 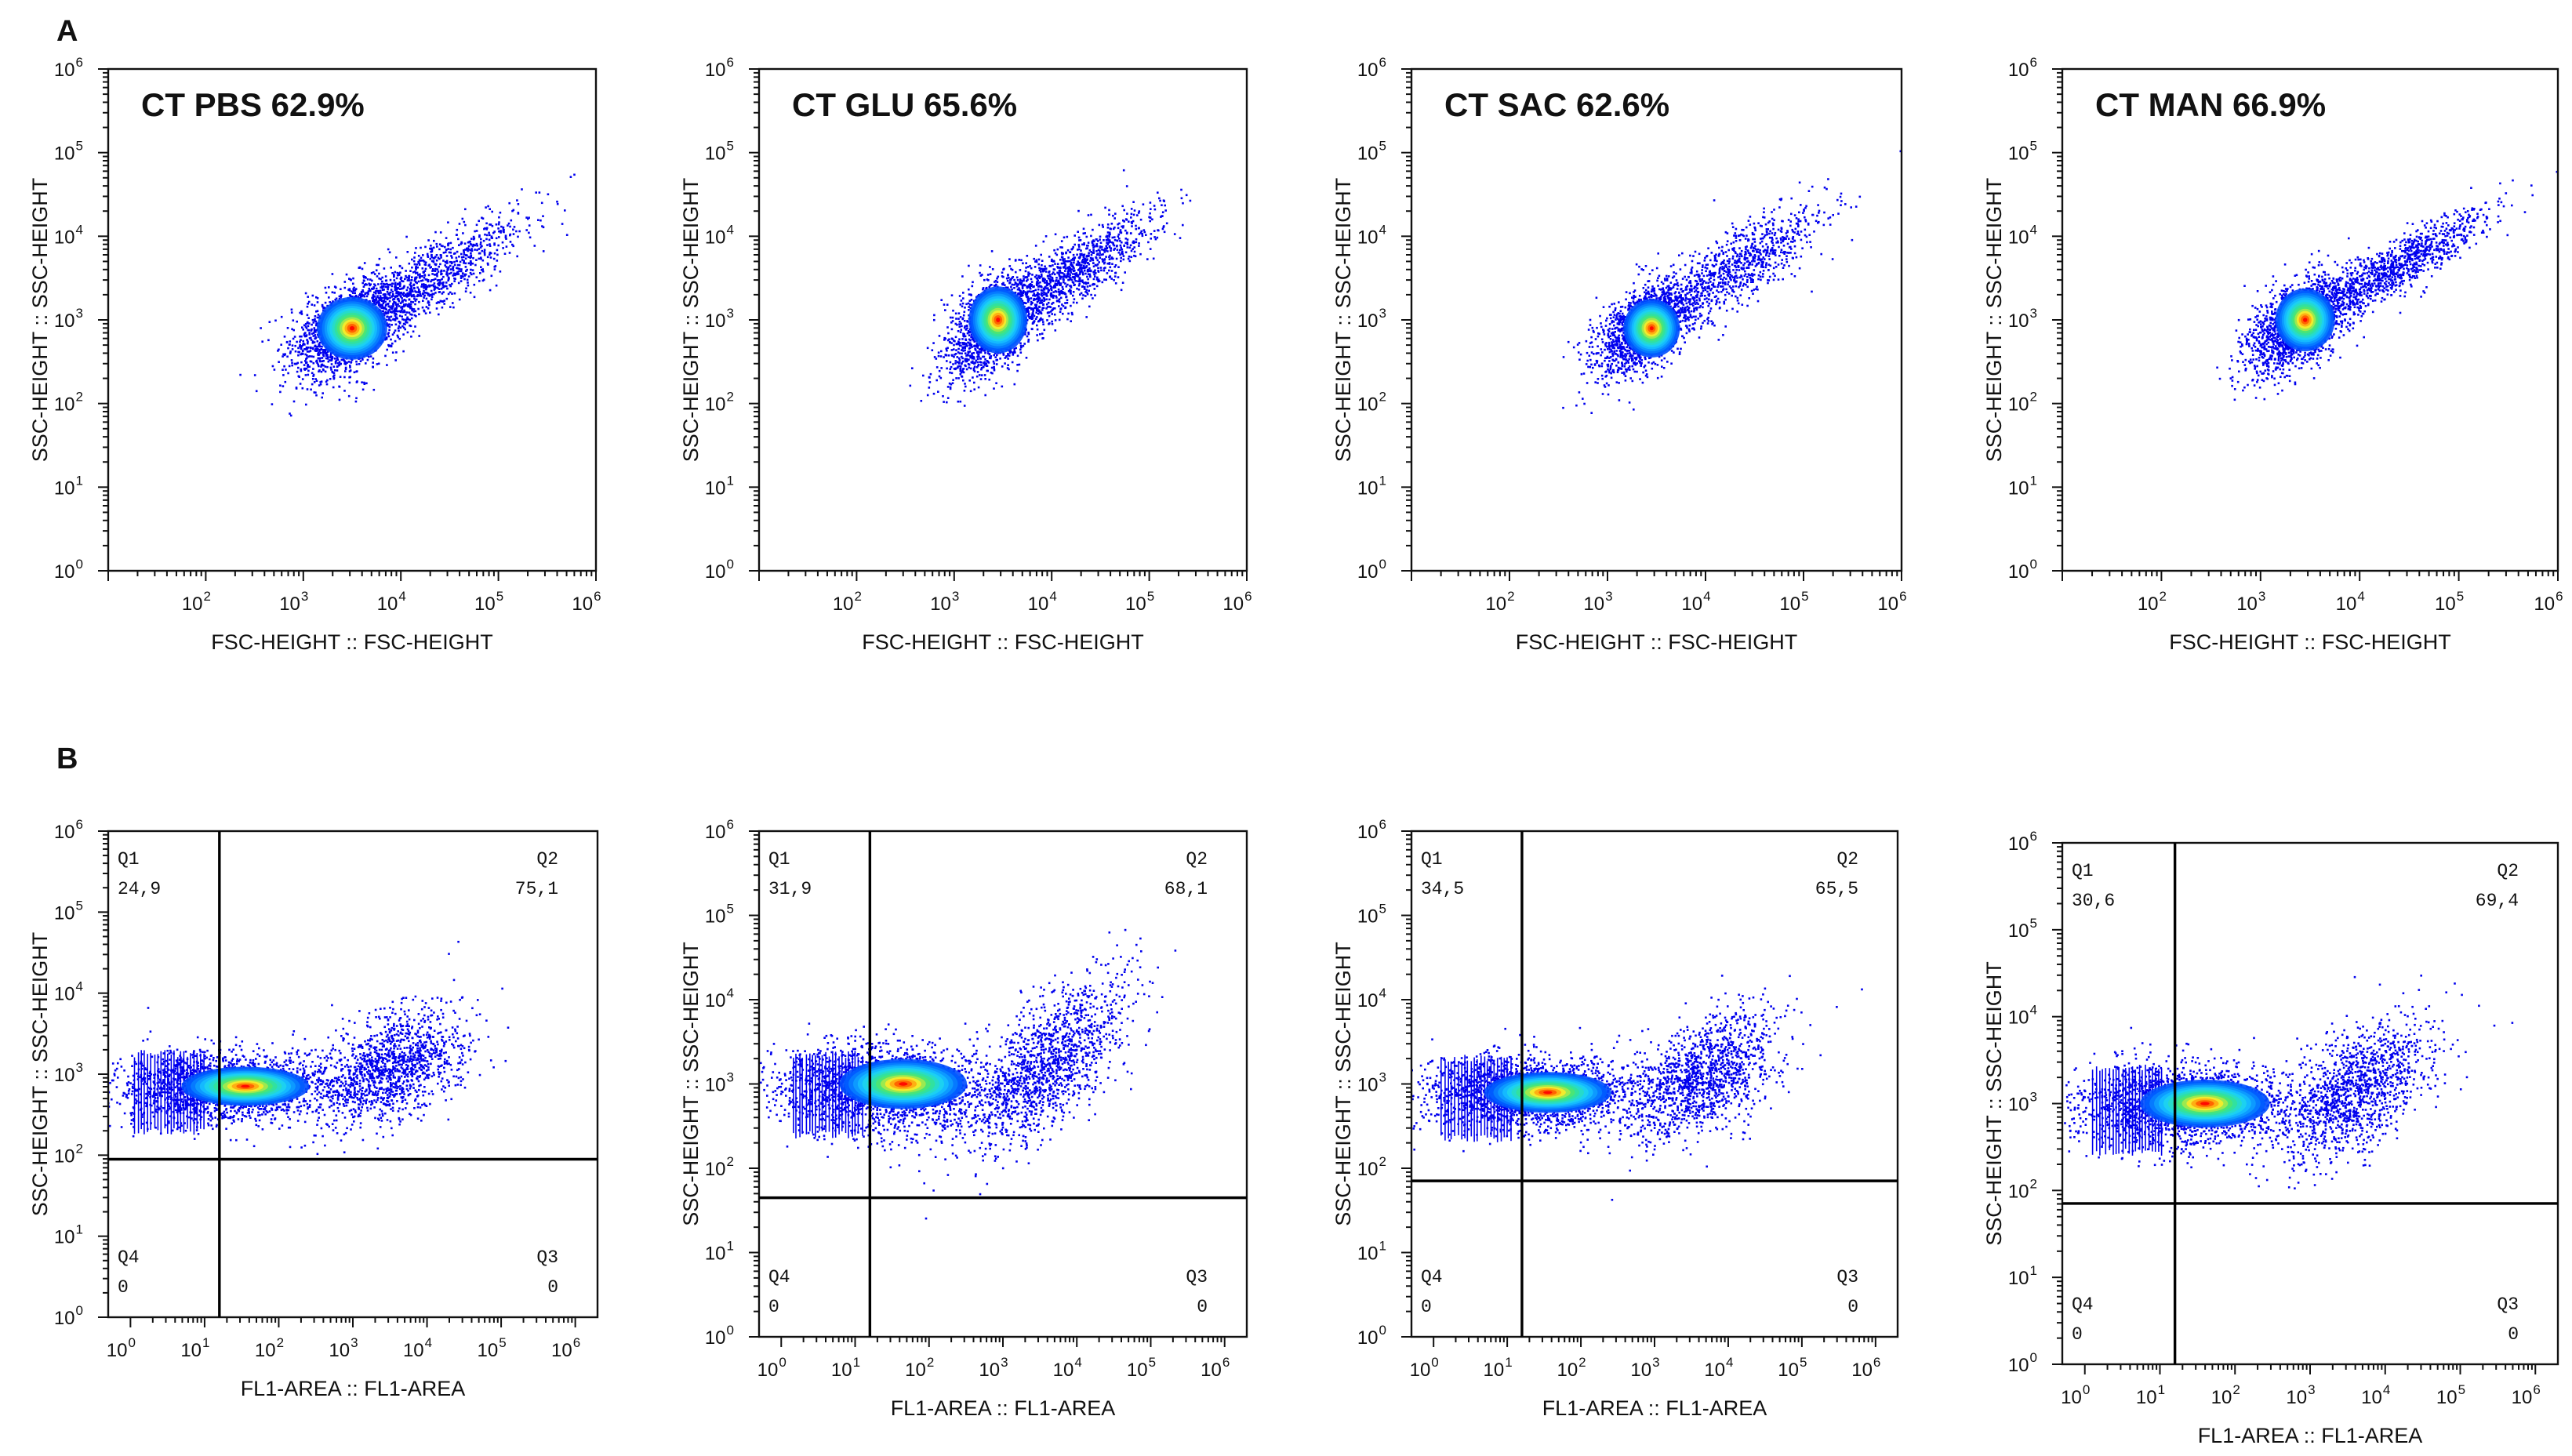 I want to click on x-axis-label: FSC-HEIGHT :: FSC-HEIGHT, so click(x=352, y=642).